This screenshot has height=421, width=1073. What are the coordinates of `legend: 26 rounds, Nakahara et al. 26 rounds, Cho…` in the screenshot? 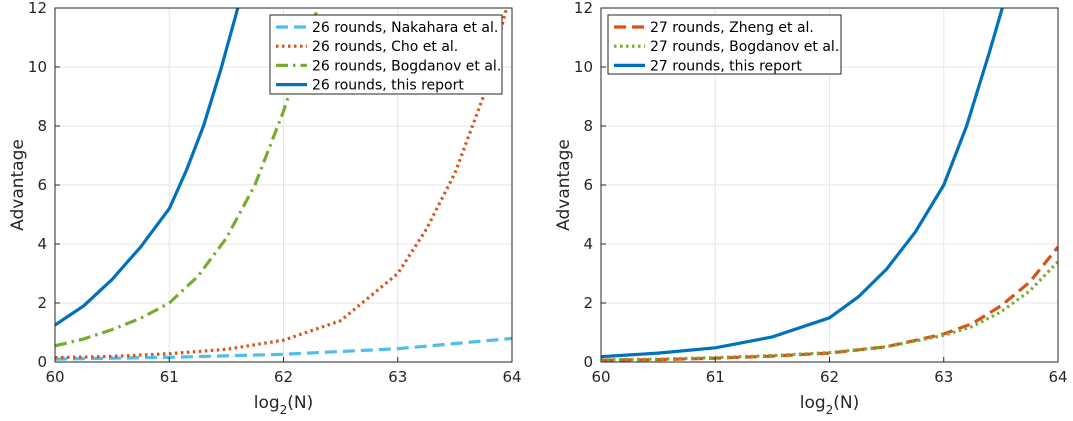 It's located at (386, 54).